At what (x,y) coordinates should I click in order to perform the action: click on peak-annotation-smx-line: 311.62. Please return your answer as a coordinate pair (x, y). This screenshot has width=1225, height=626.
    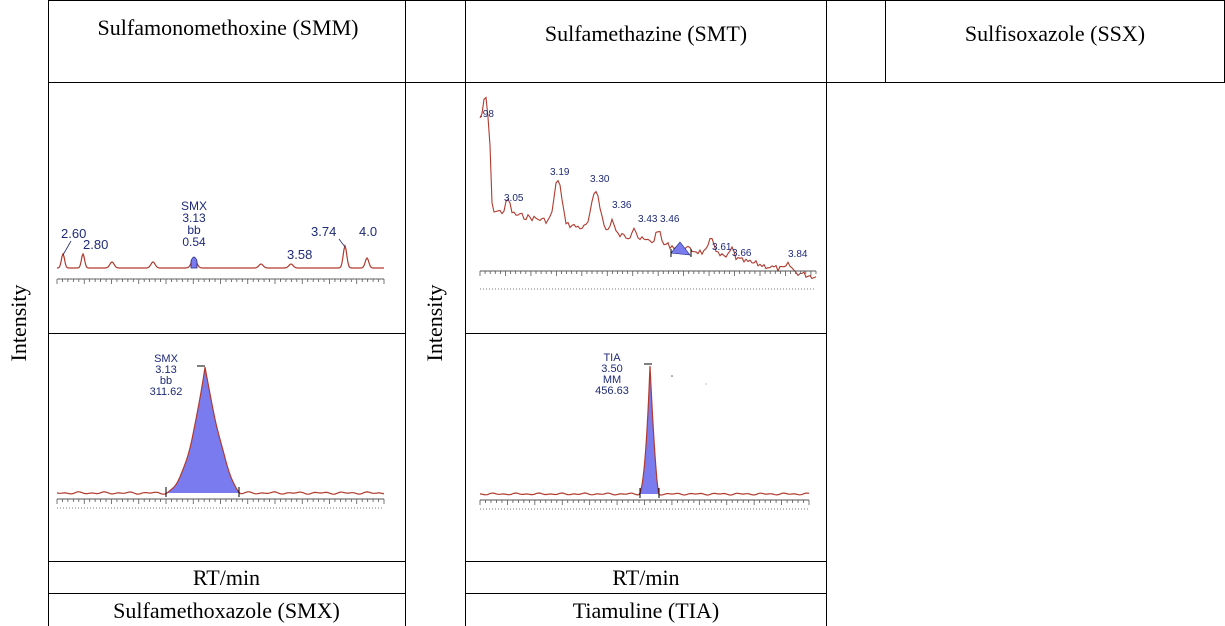
    Looking at the image, I should click on (166, 392).